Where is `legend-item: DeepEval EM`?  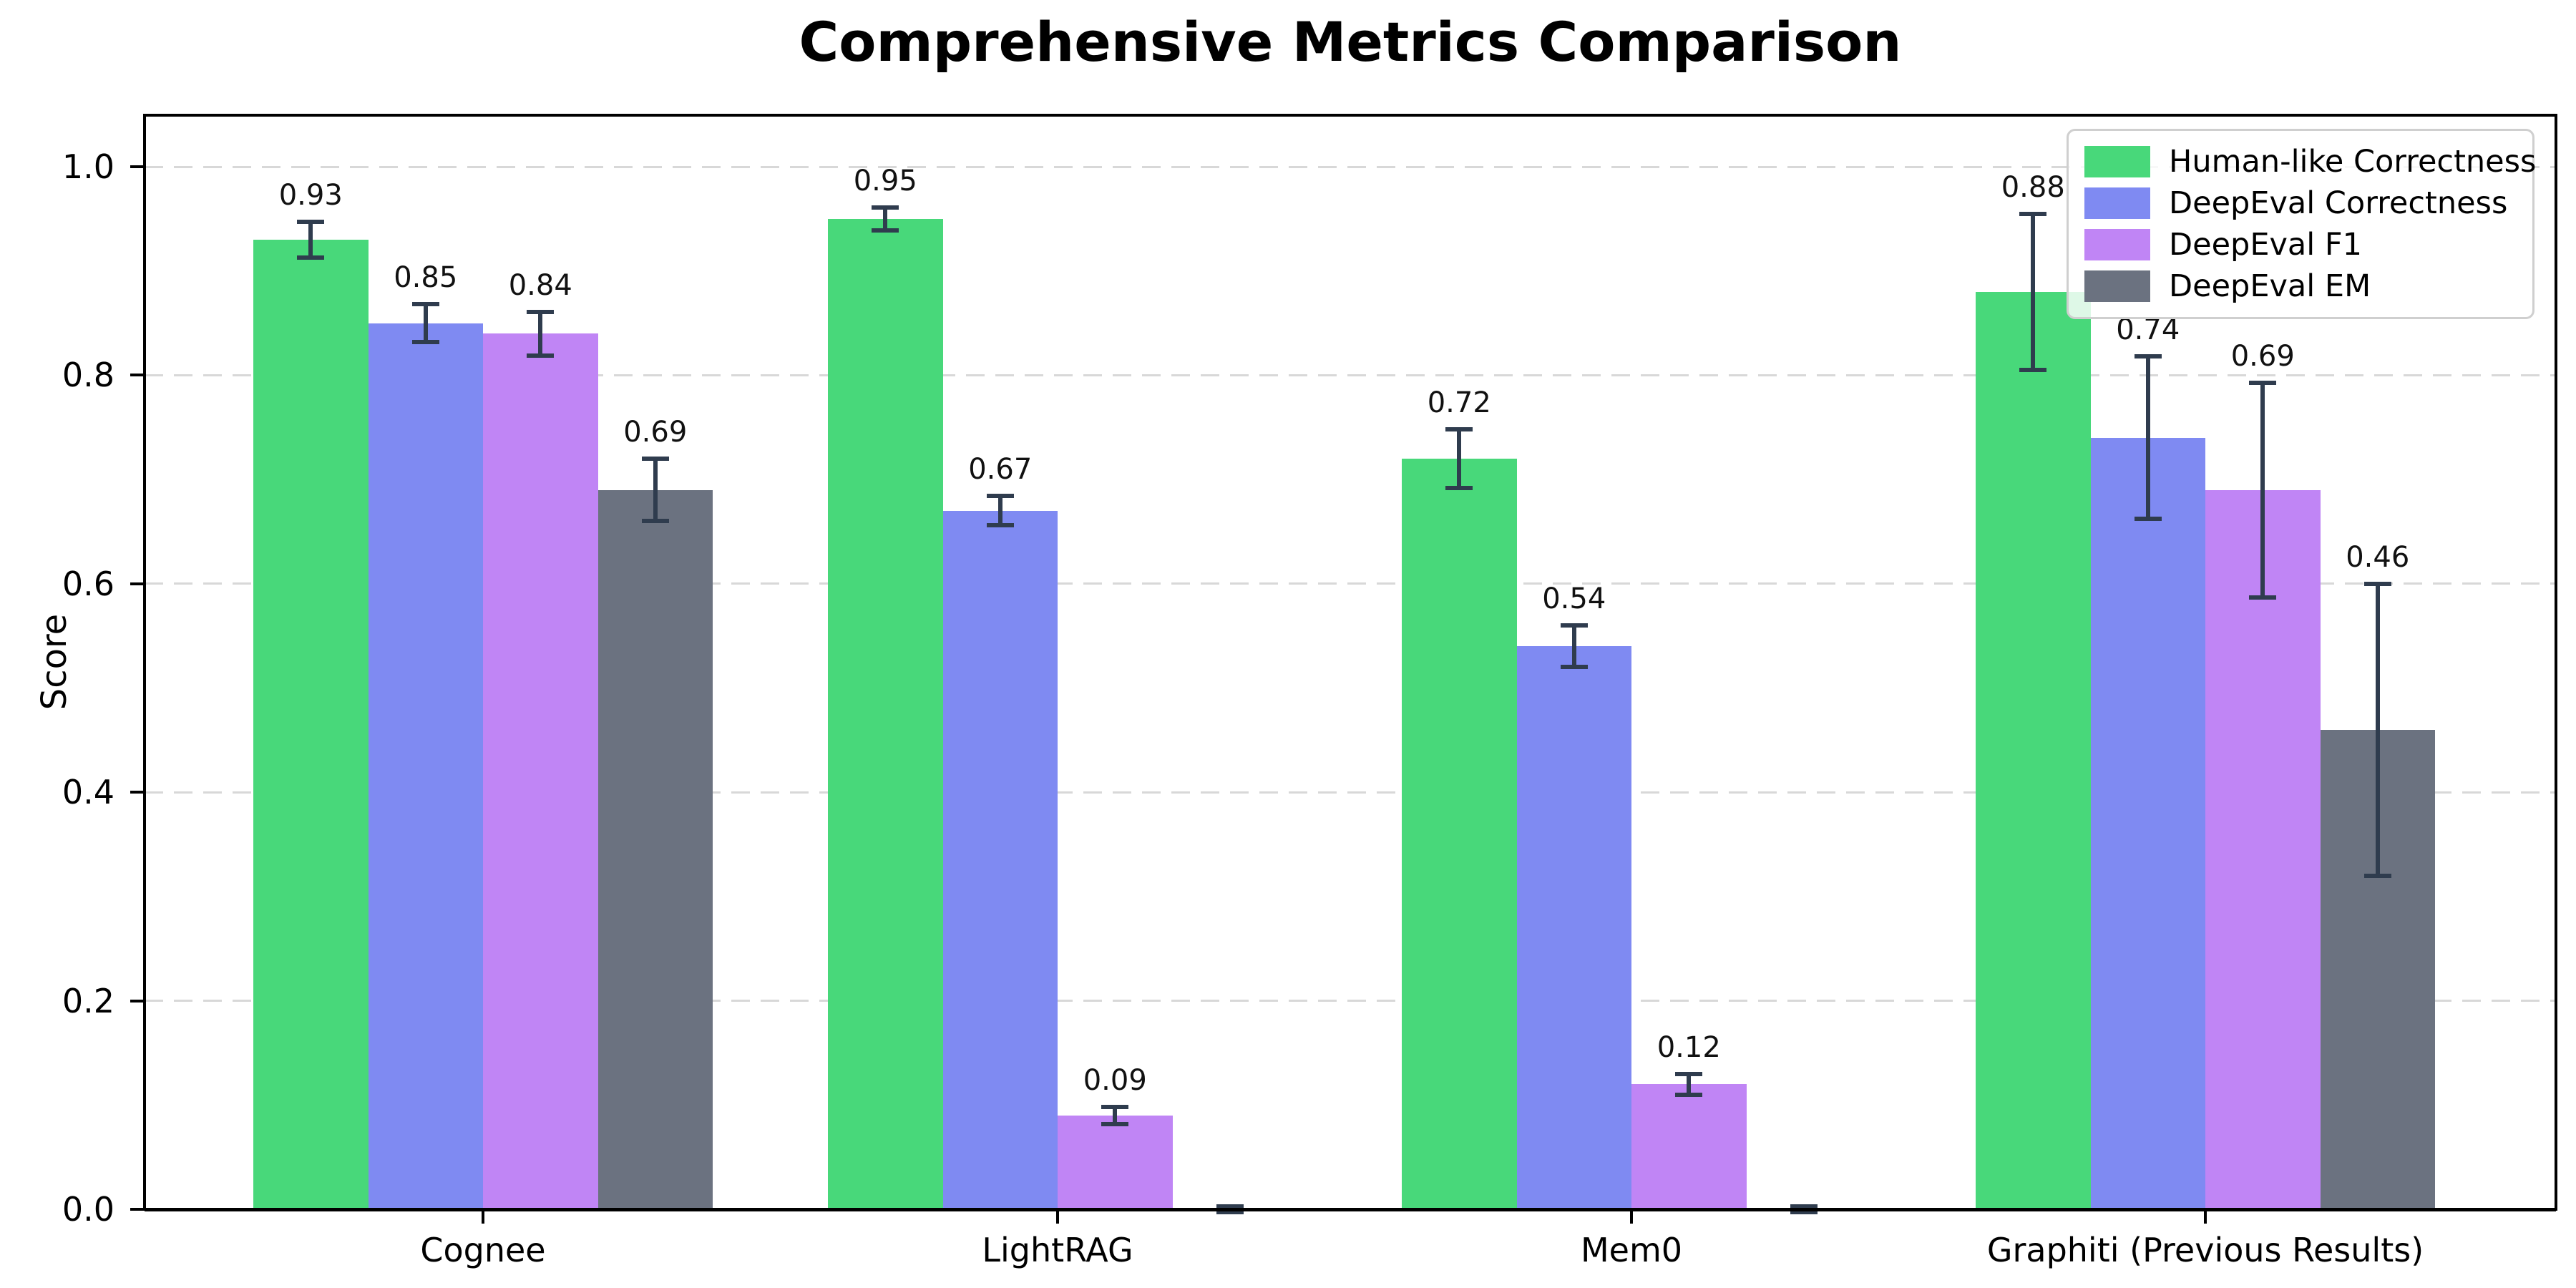 legend-item: DeepEval EM is located at coordinates (2300, 286).